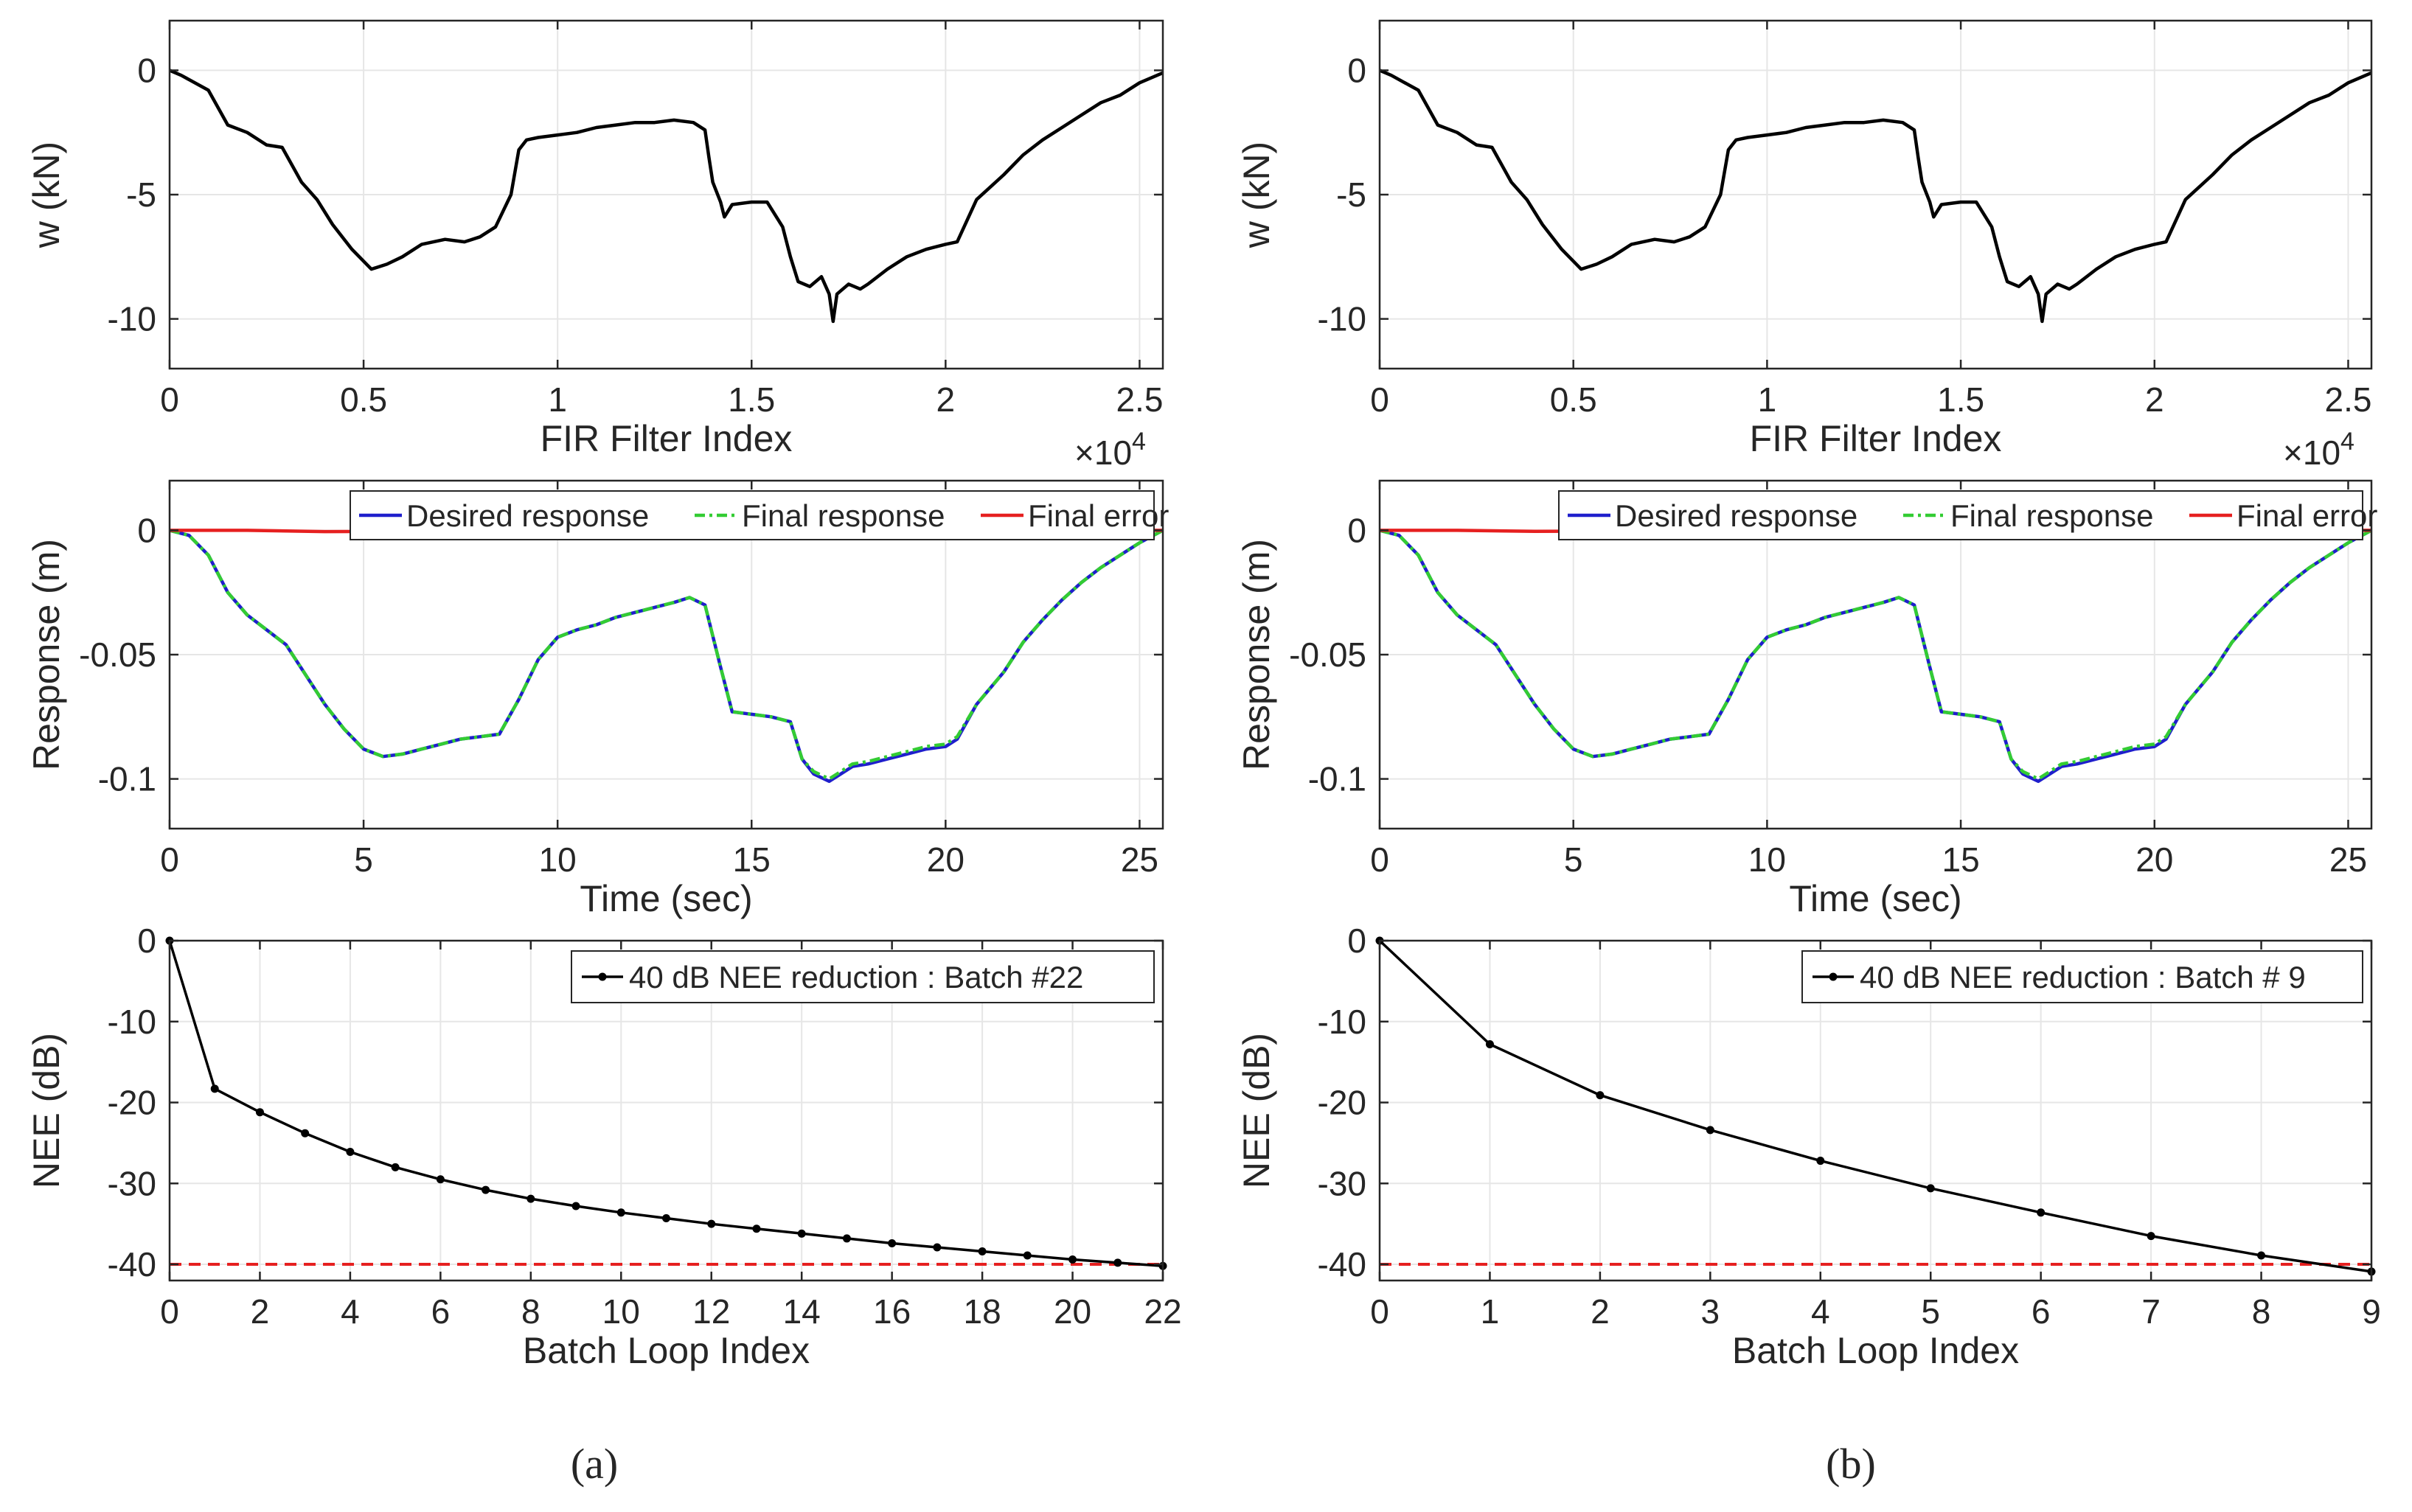 The width and height of the screenshot is (2412, 1512). I want to click on caption-b: (b), so click(1851, 1464).